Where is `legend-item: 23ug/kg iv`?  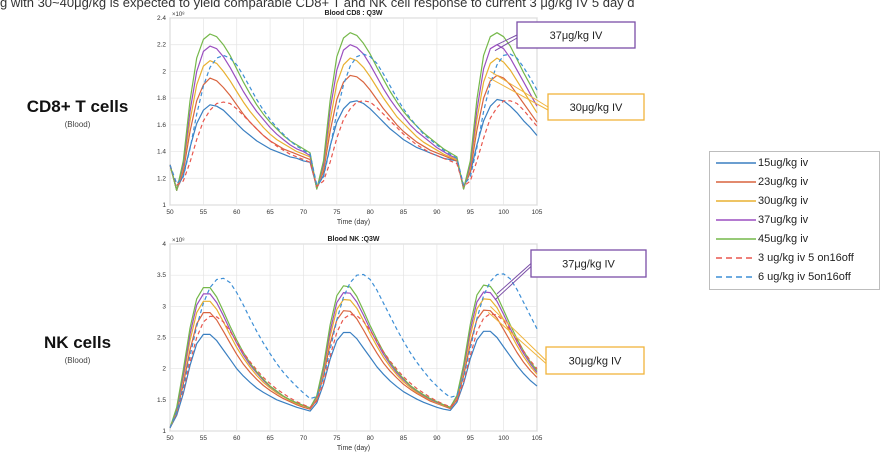
legend-item: 23ug/kg iv is located at coordinates (795, 182).